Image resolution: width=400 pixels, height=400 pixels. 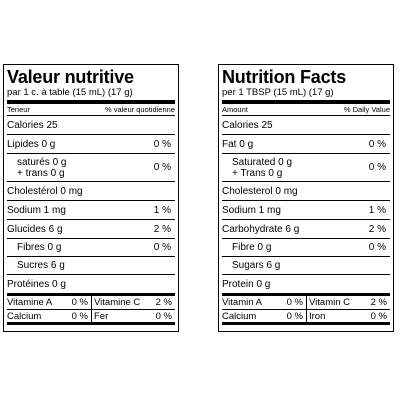 I want to click on vitamin-row: Vitamin A 0 % Vitamin C 2 %, so click(x=306, y=302).